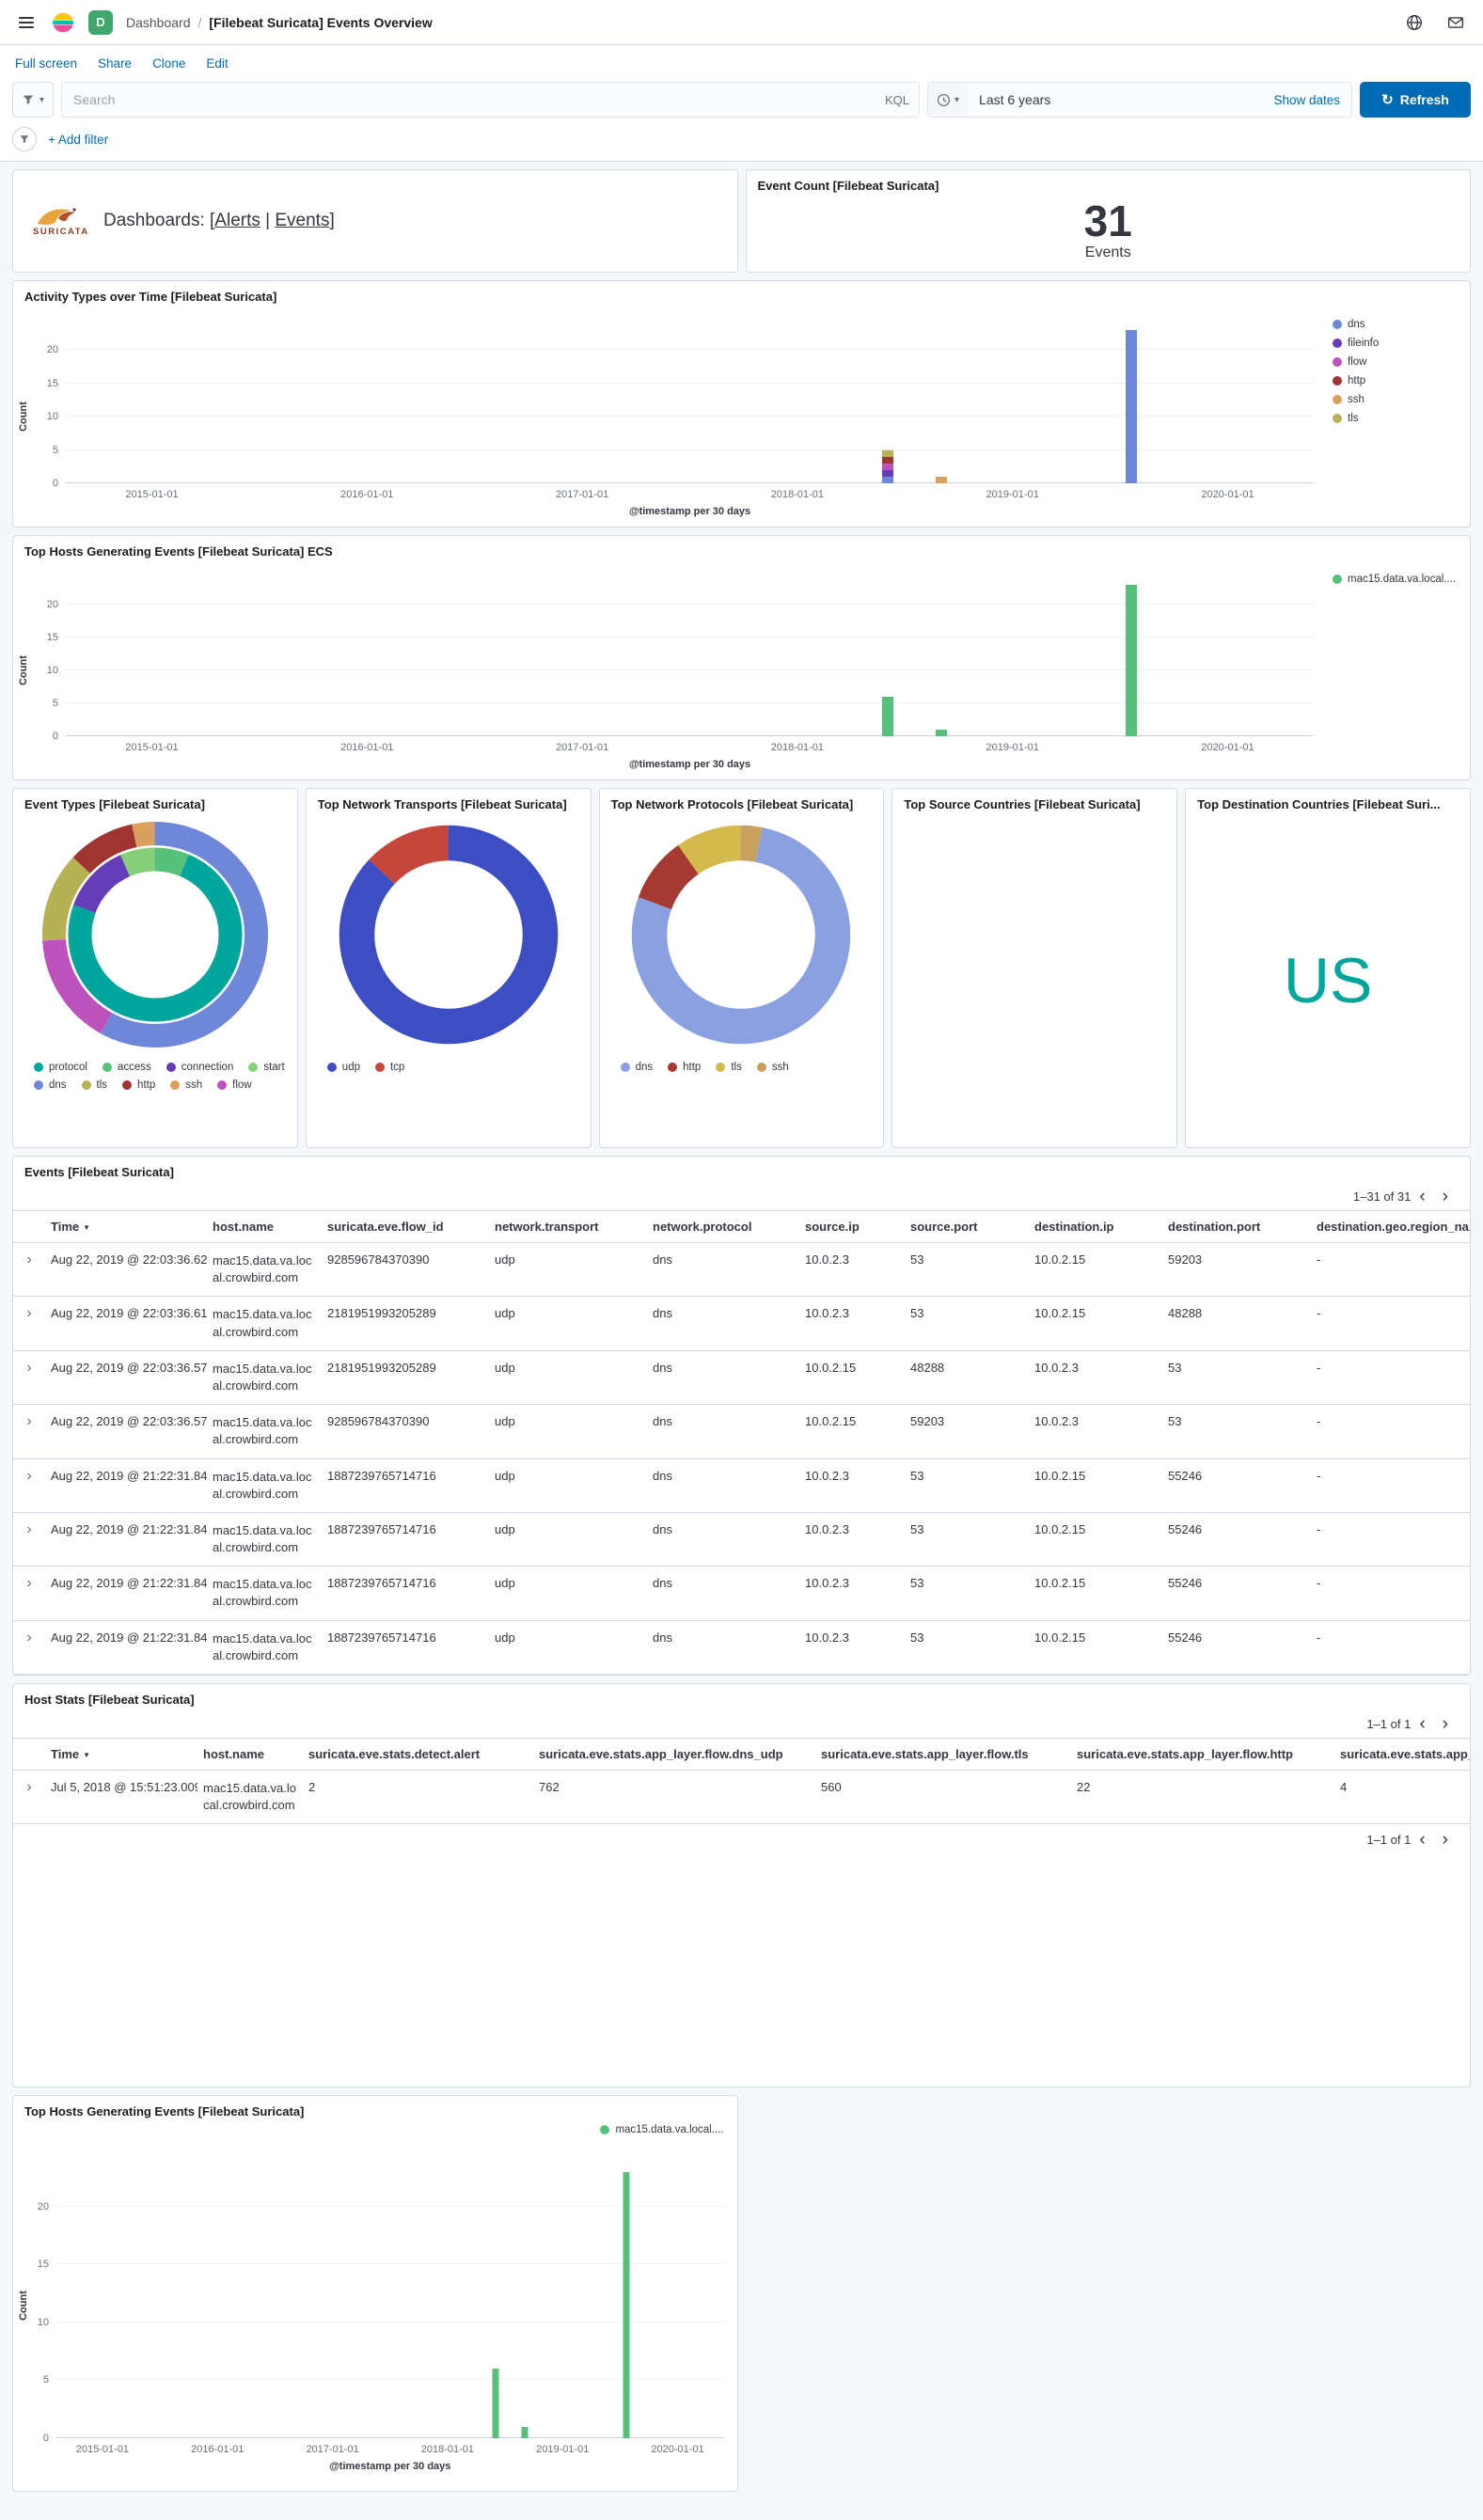 The image size is (1483, 2520). I want to click on bar-fileinfo, so click(887, 473).